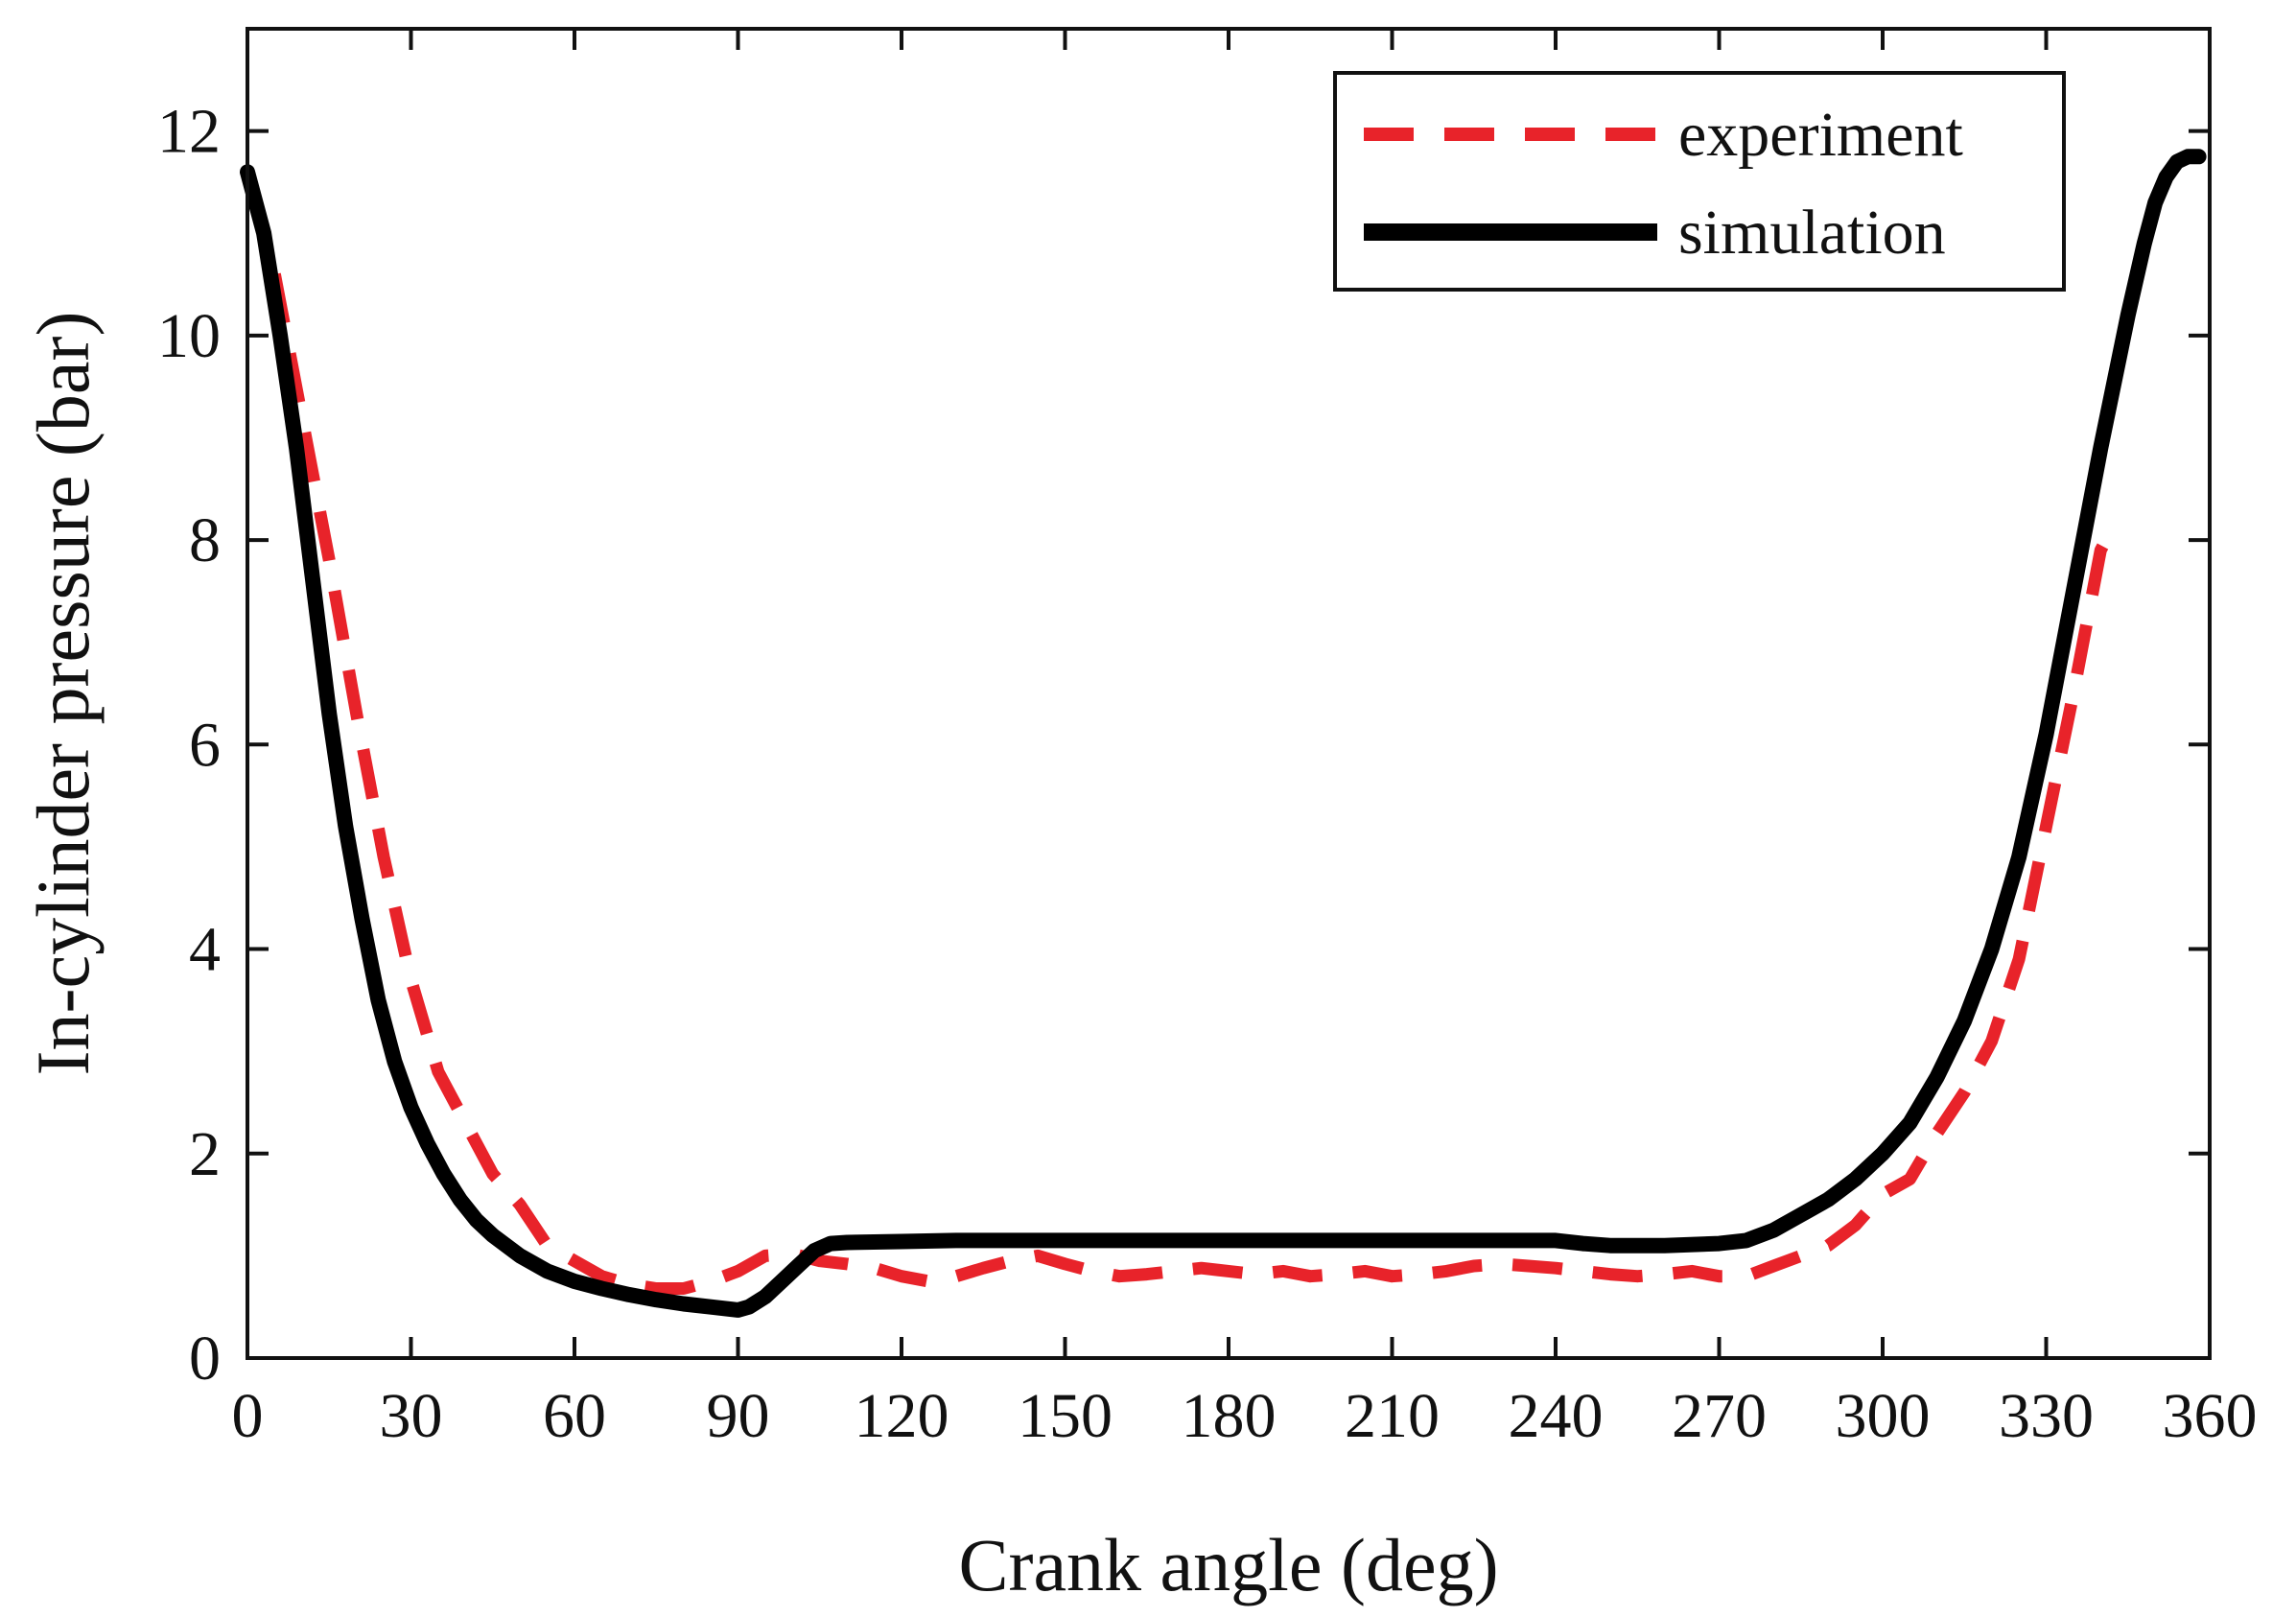 The height and width of the screenshot is (1617, 2296). Describe the element at coordinates (1392, 1416) in the screenshot. I see `x-tick-label: 210` at that location.